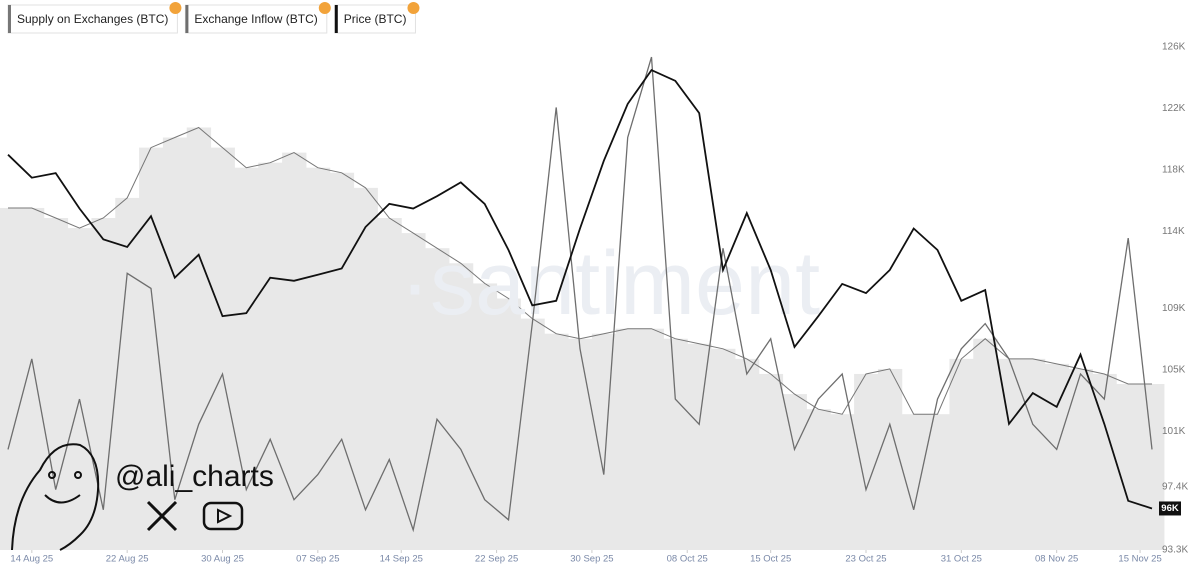  Describe the element at coordinates (1174, 308) in the screenshot. I see `y-tick-label: 109K` at that location.